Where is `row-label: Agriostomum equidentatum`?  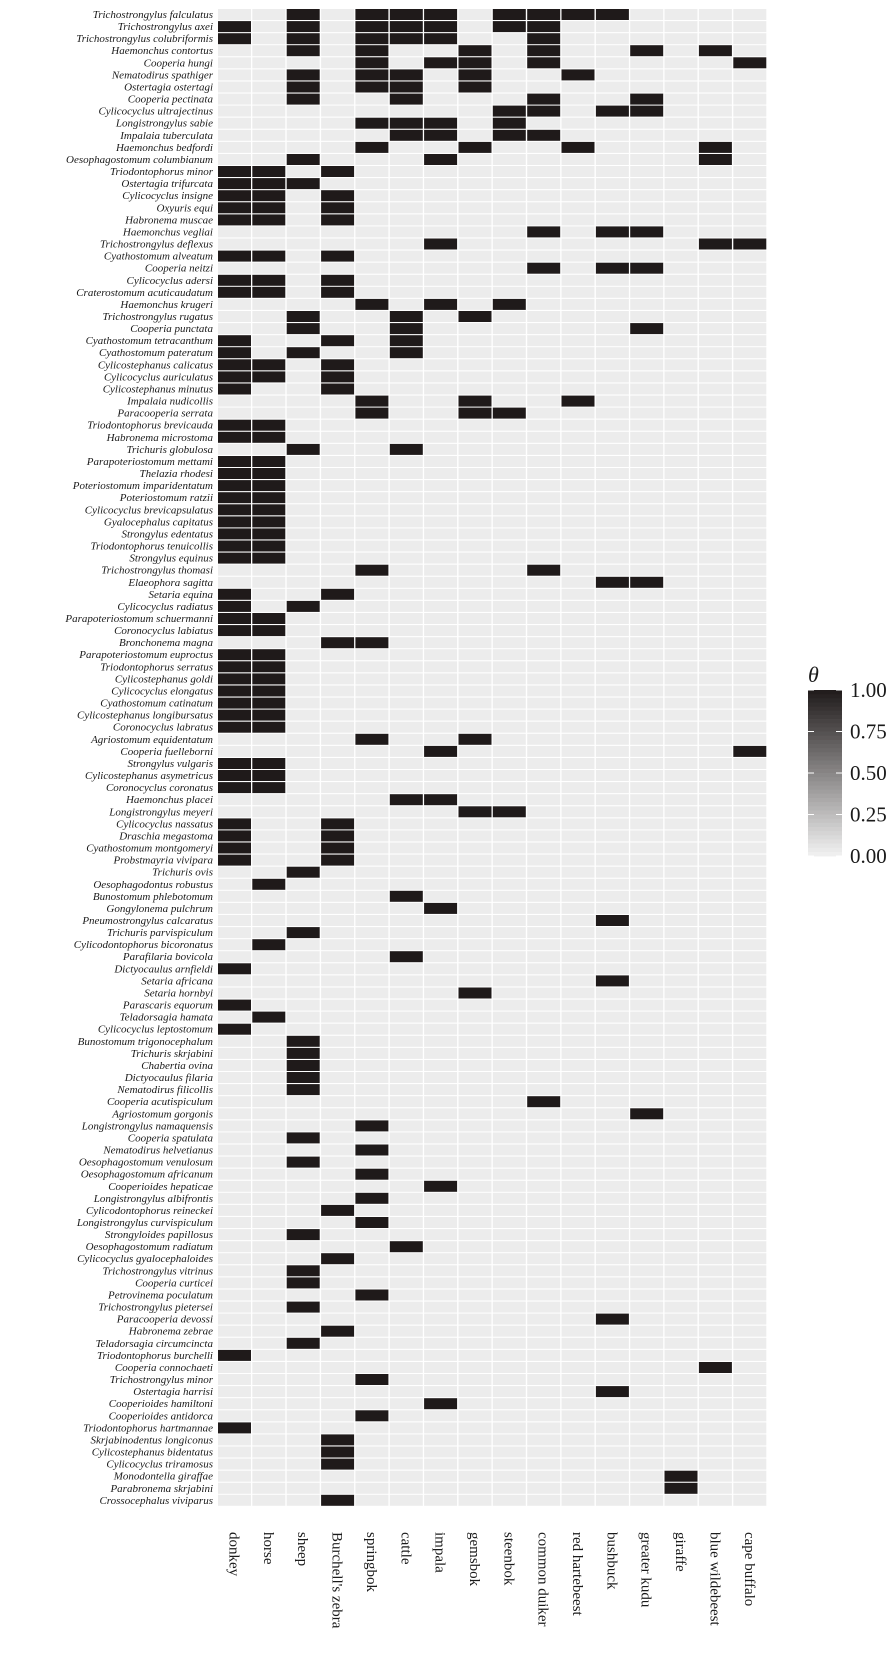 row-label: Agriostomum equidentatum is located at coordinates (151, 740).